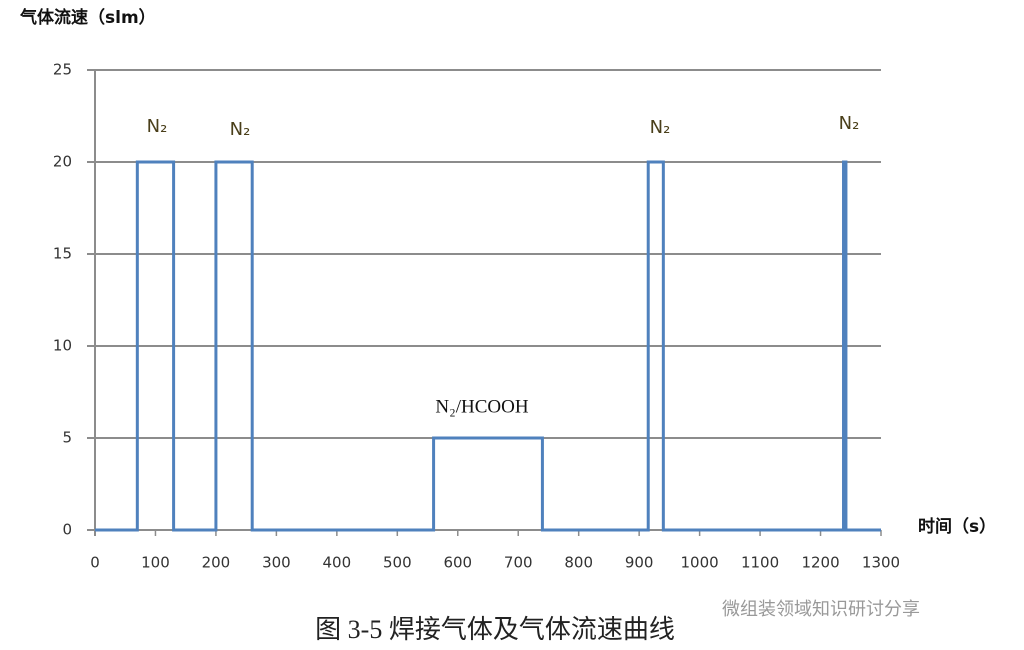 The image size is (1024, 650). Describe the element at coordinates (87, 17) in the screenshot. I see `y-axis-label: 气体流速（slm）` at that location.